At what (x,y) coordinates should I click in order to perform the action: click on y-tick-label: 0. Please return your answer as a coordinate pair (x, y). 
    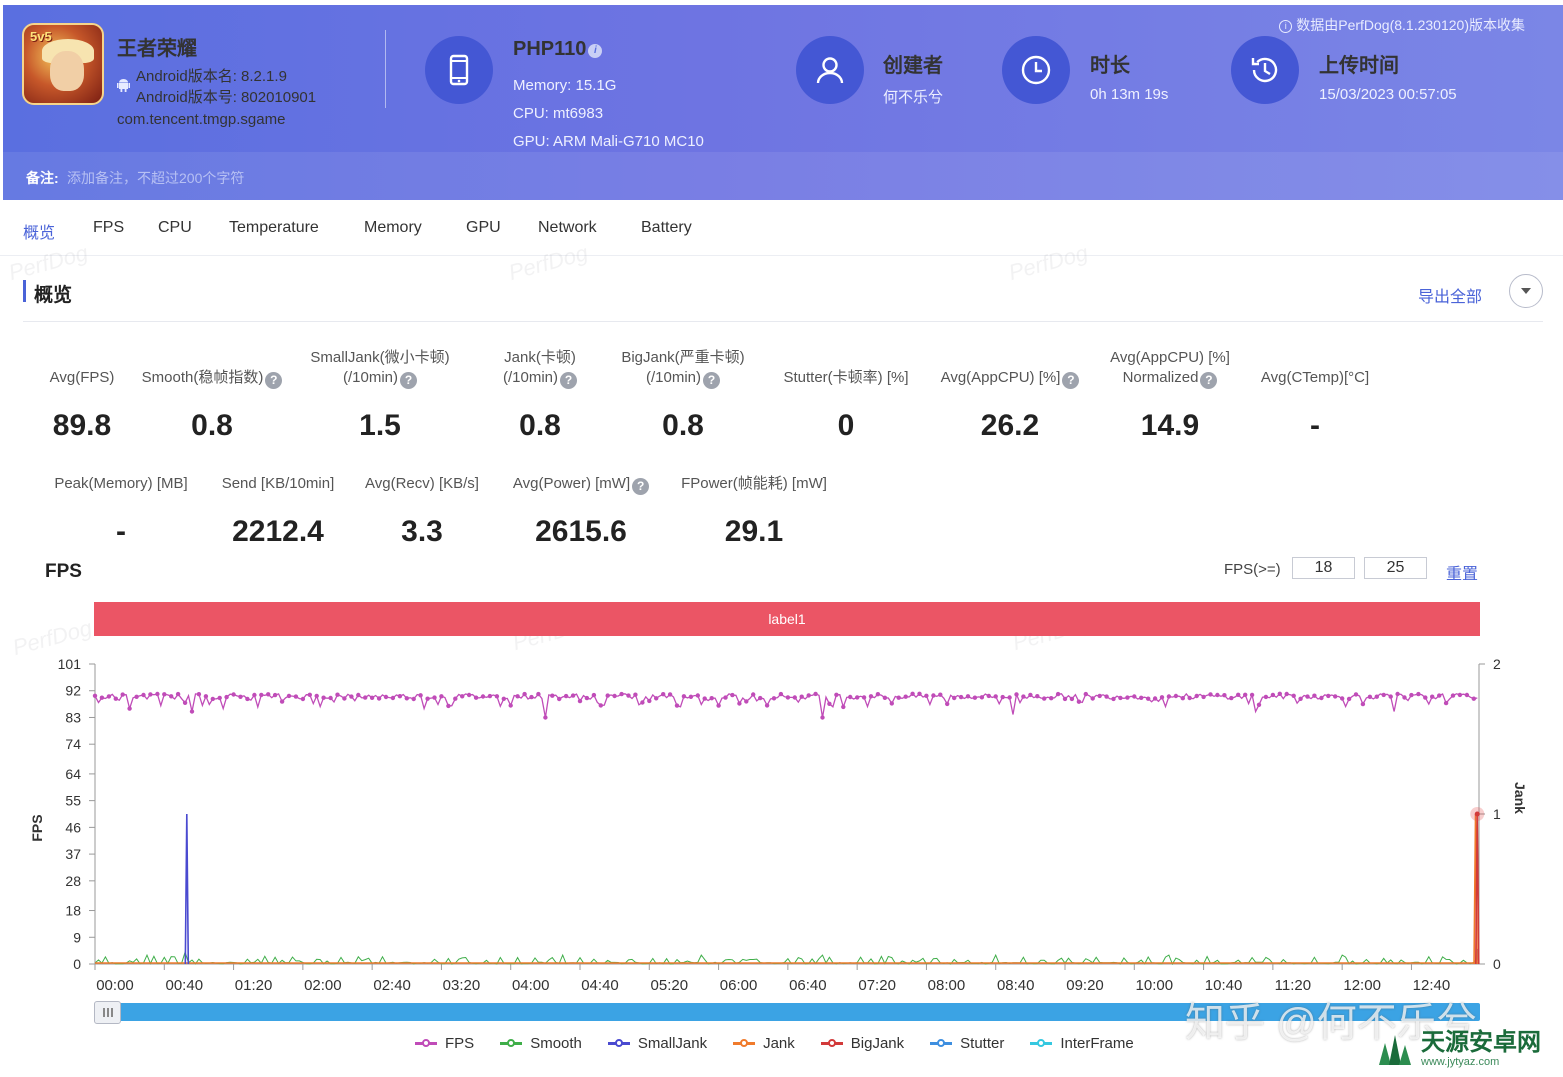
    Looking at the image, I should click on (77, 964).